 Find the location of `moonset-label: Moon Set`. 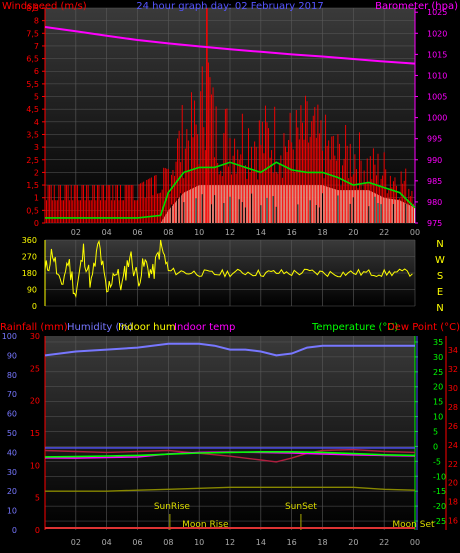

moonset-label: Moon Set is located at coordinates (413, 525).